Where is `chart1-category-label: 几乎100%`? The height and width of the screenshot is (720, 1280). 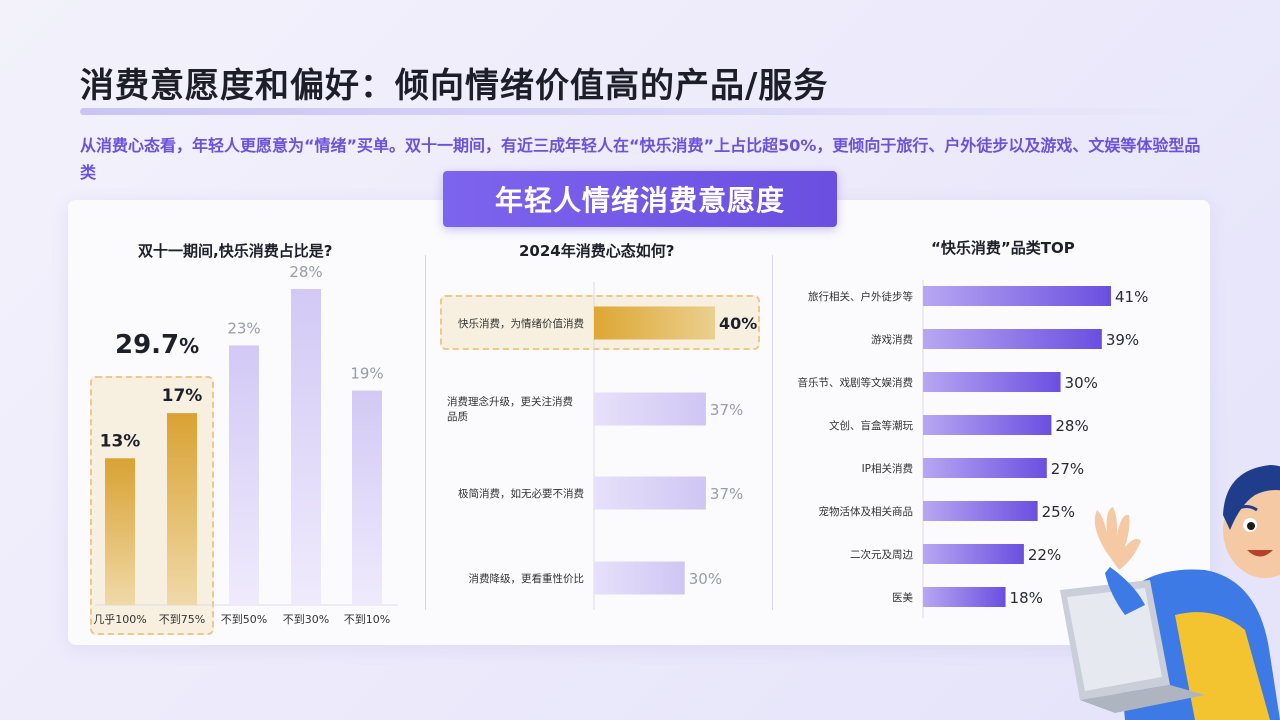
chart1-category-label: 几乎100% is located at coordinates (119, 619).